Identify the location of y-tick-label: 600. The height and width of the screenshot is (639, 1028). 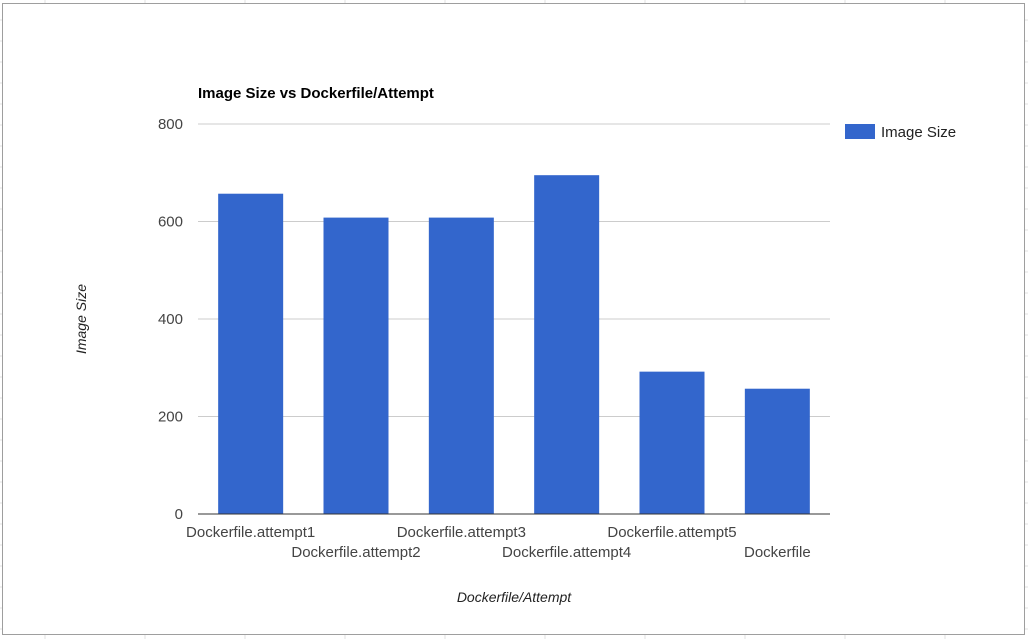
(170, 222).